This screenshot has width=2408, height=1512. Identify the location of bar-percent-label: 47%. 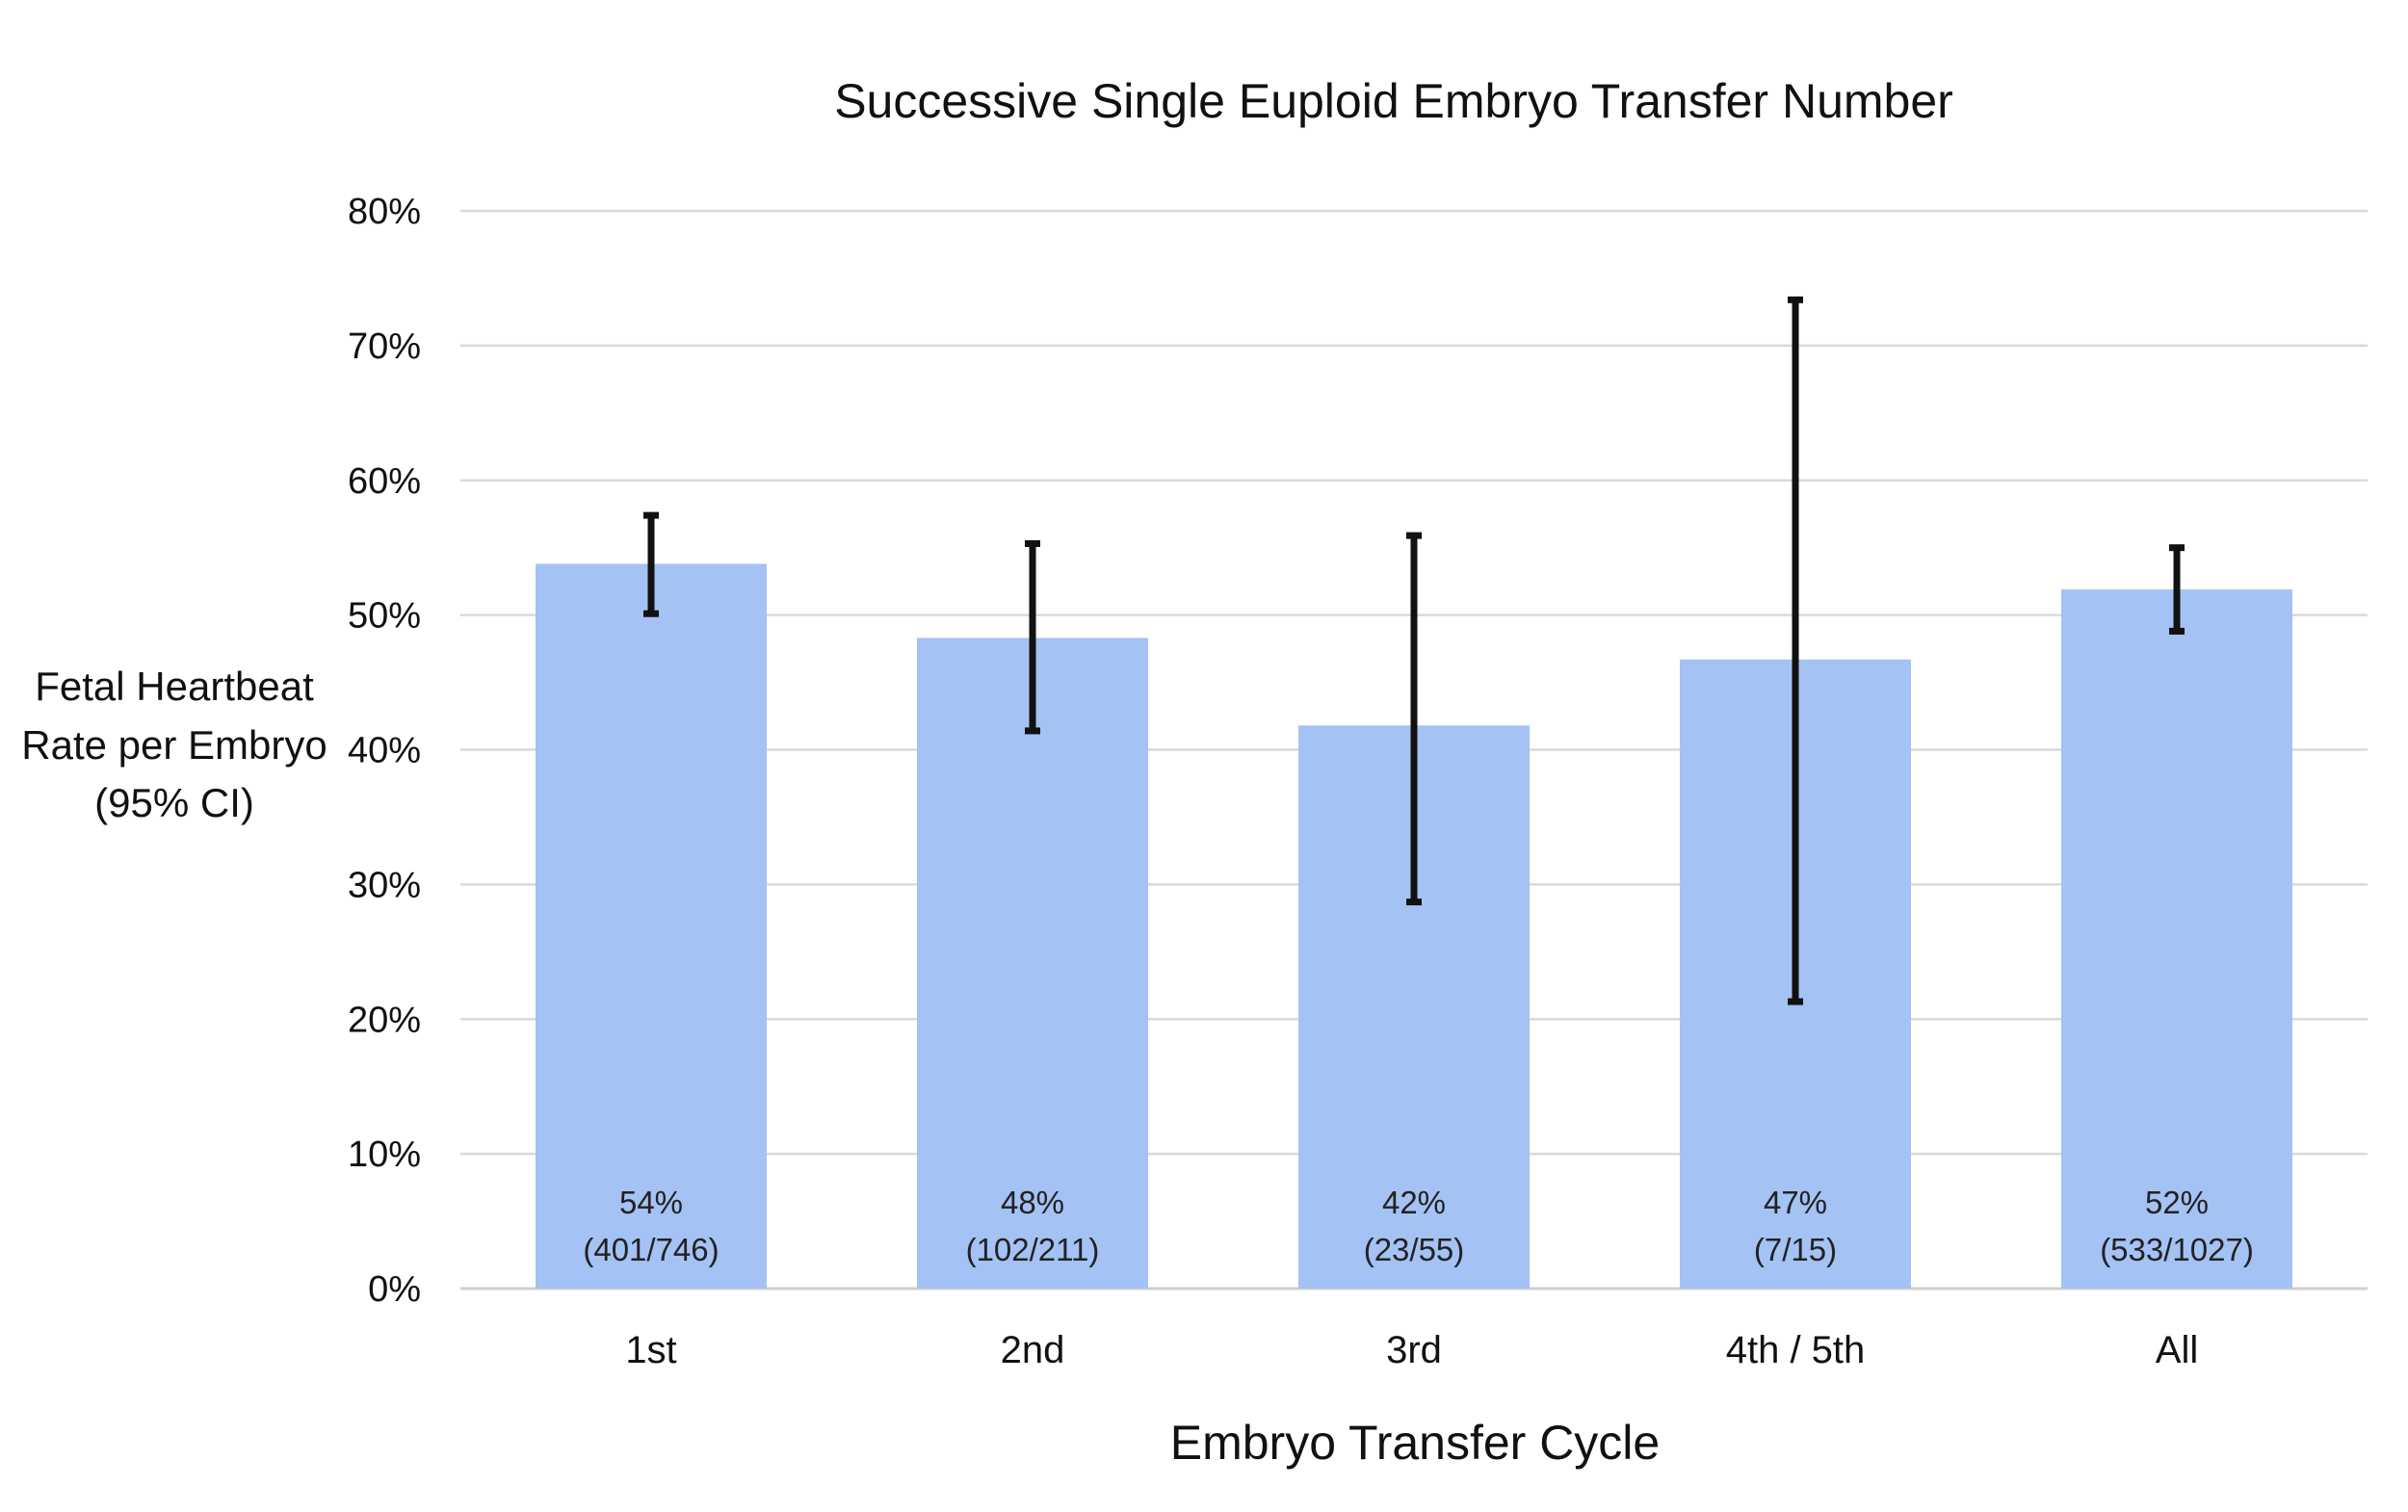
(1795, 1202).